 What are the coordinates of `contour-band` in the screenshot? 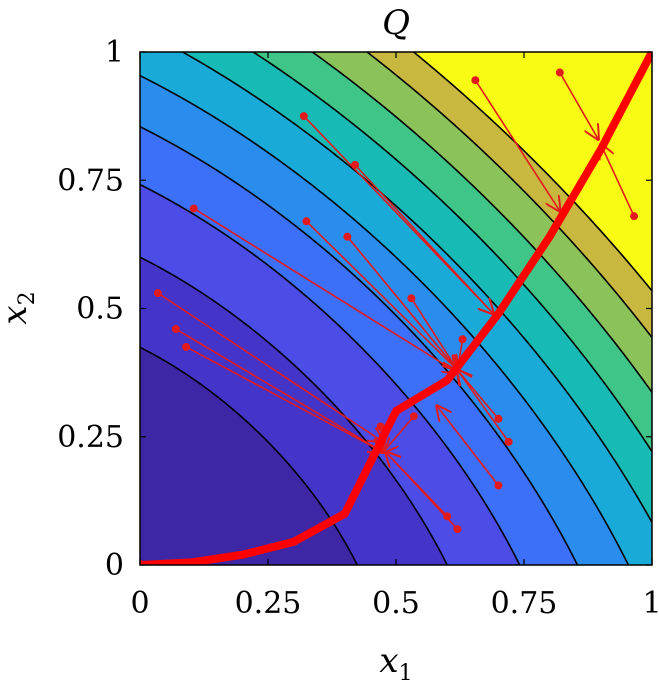 It's located at (249, 456).